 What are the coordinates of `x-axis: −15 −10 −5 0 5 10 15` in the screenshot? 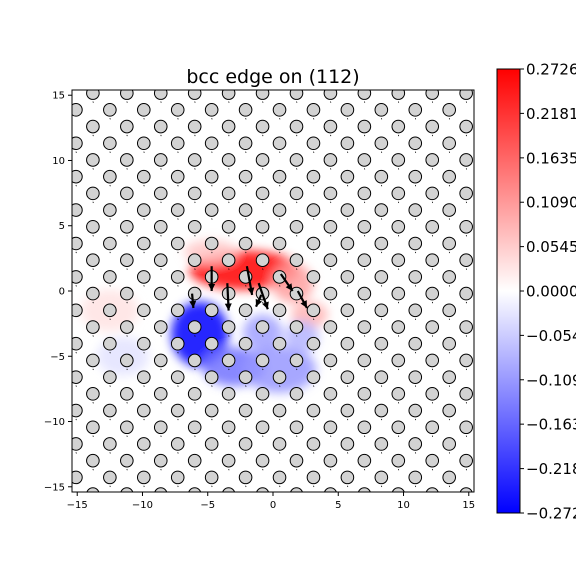 It's located at (271, 501).